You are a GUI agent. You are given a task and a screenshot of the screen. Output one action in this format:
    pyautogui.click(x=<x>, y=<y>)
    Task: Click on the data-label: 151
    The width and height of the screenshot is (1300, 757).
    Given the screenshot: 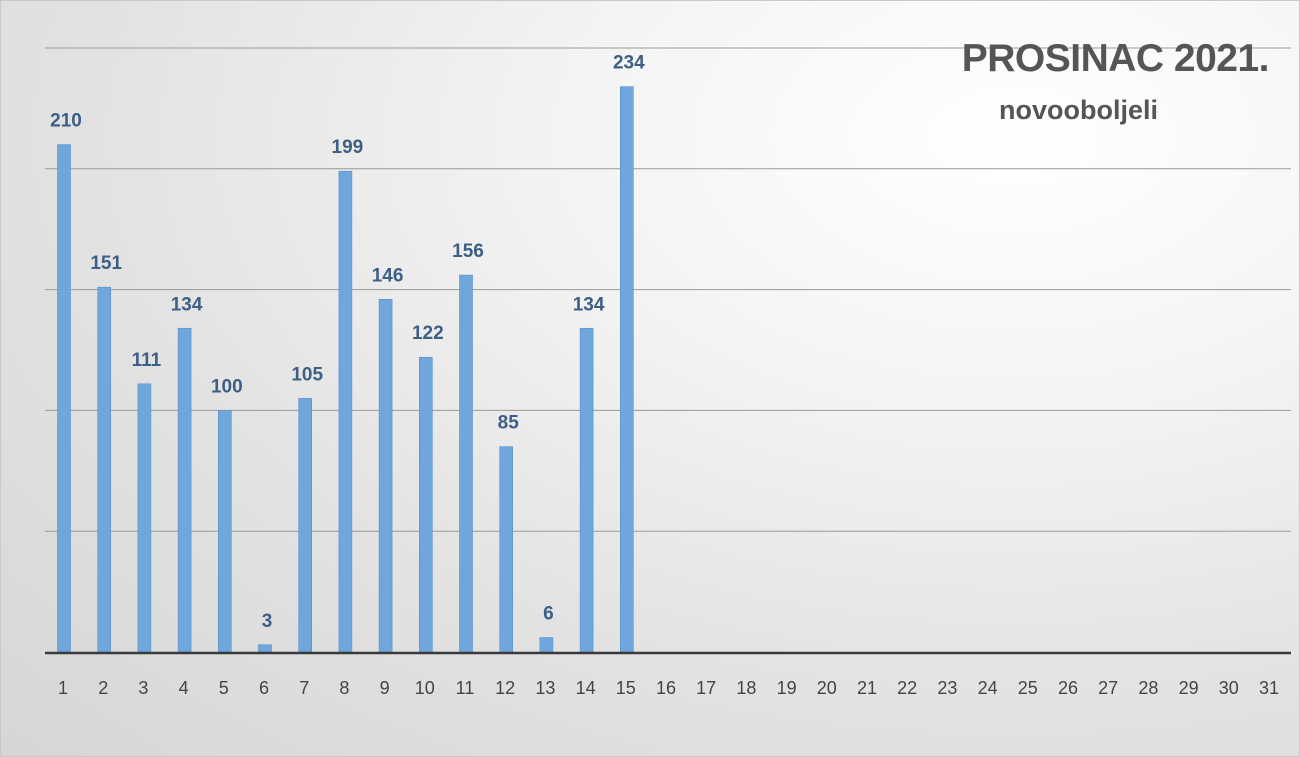 What is the action you would take?
    pyautogui.click(x=106, y=263)
    